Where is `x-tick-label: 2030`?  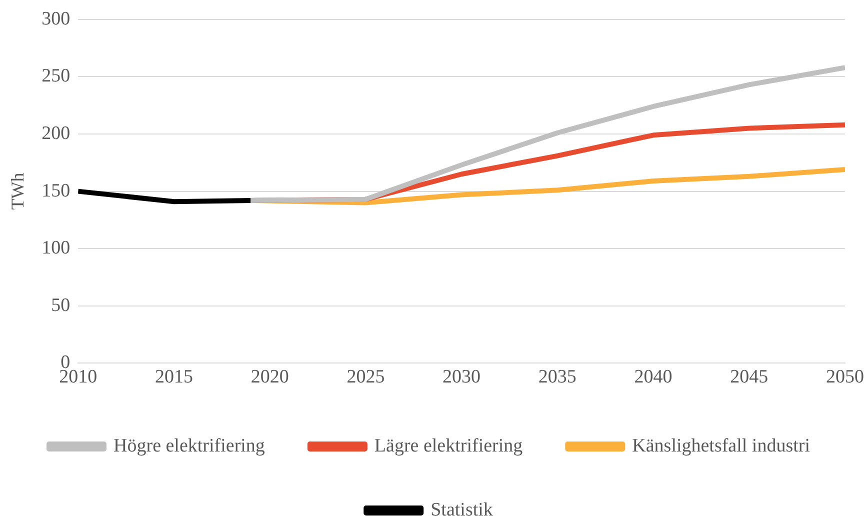 x-tick-label: 2030 is located at coordinates (461, 377).